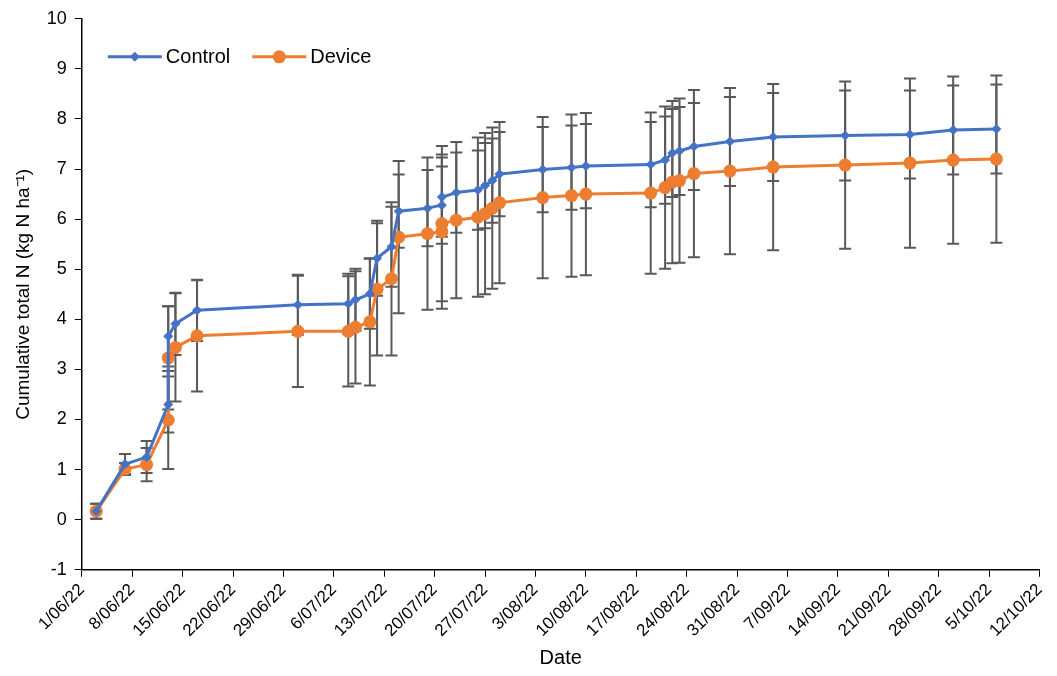 This screenshot has width=1057, height=676. Describe the element at coordinates (61, 368) in the screenshot. I see `y-tick-label: 3` at that location.